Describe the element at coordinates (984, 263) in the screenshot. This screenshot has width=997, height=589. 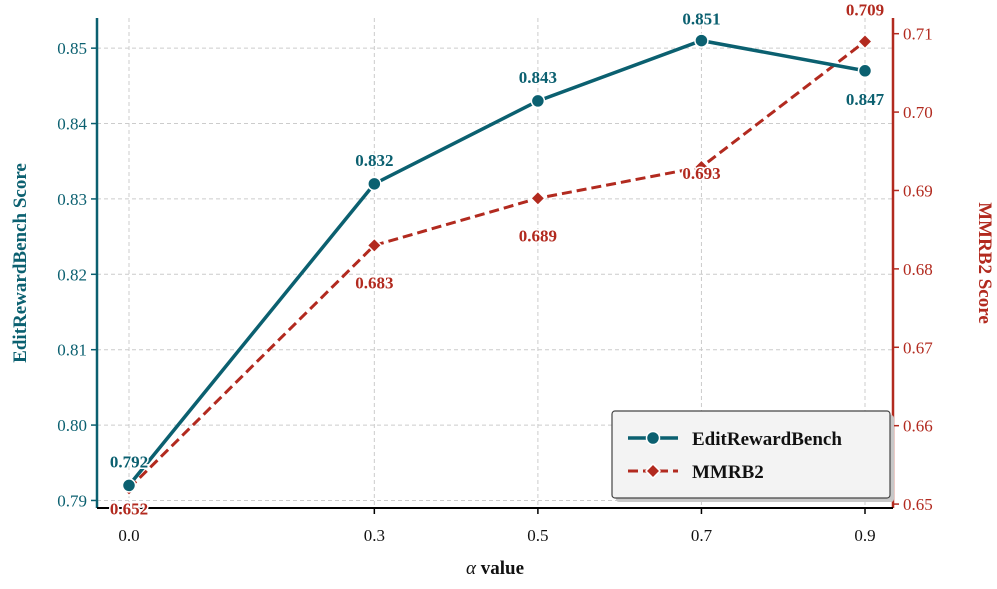
I see `y2-axis-title: MMRB2 Score` at that location.